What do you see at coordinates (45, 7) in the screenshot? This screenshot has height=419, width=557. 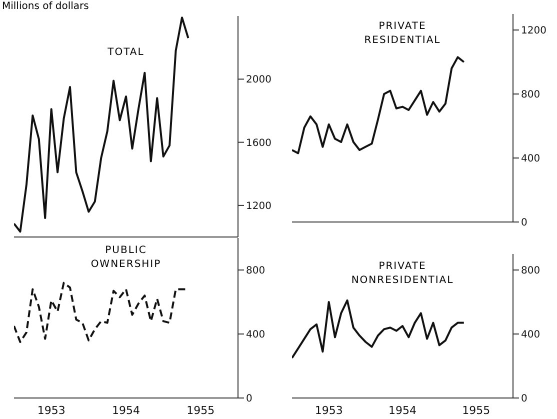 I see `y-axis-title: Millions of dollars` at bounding box center [45, 7].